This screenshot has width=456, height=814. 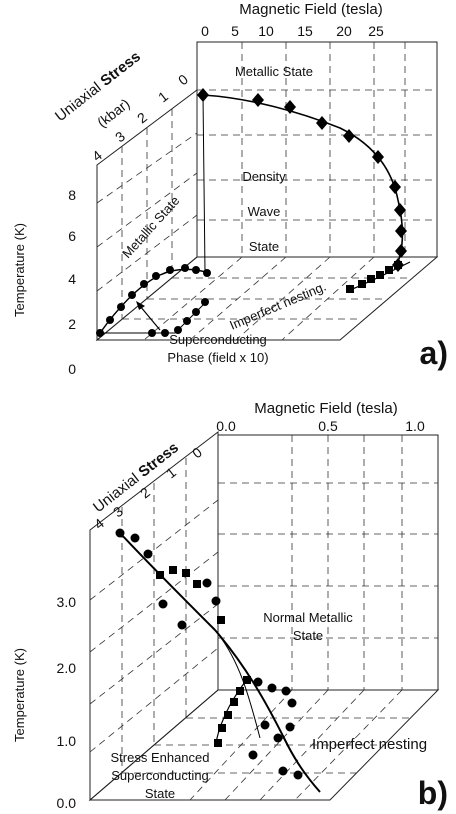 What do you see at coordinates (67, 741) in the screenshot?
I see `temperature-tick: 1.0` at bounding box center [67, 741].